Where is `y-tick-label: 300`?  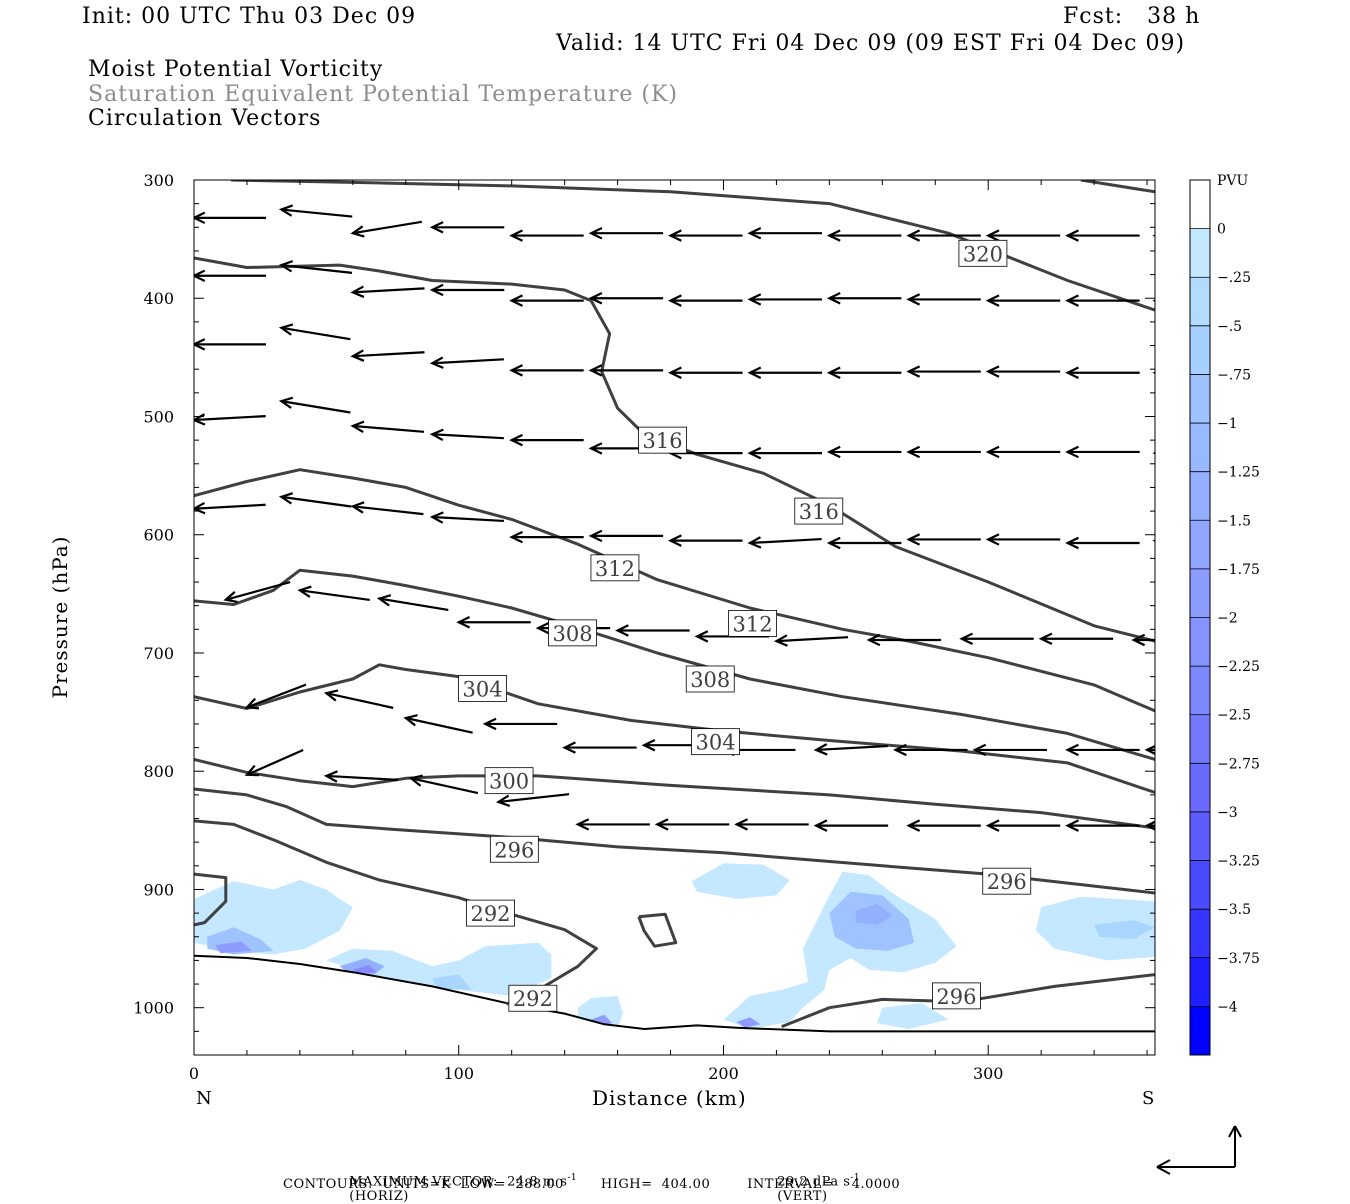
y-tick-label: 300 is located at coordinates (158, 180).